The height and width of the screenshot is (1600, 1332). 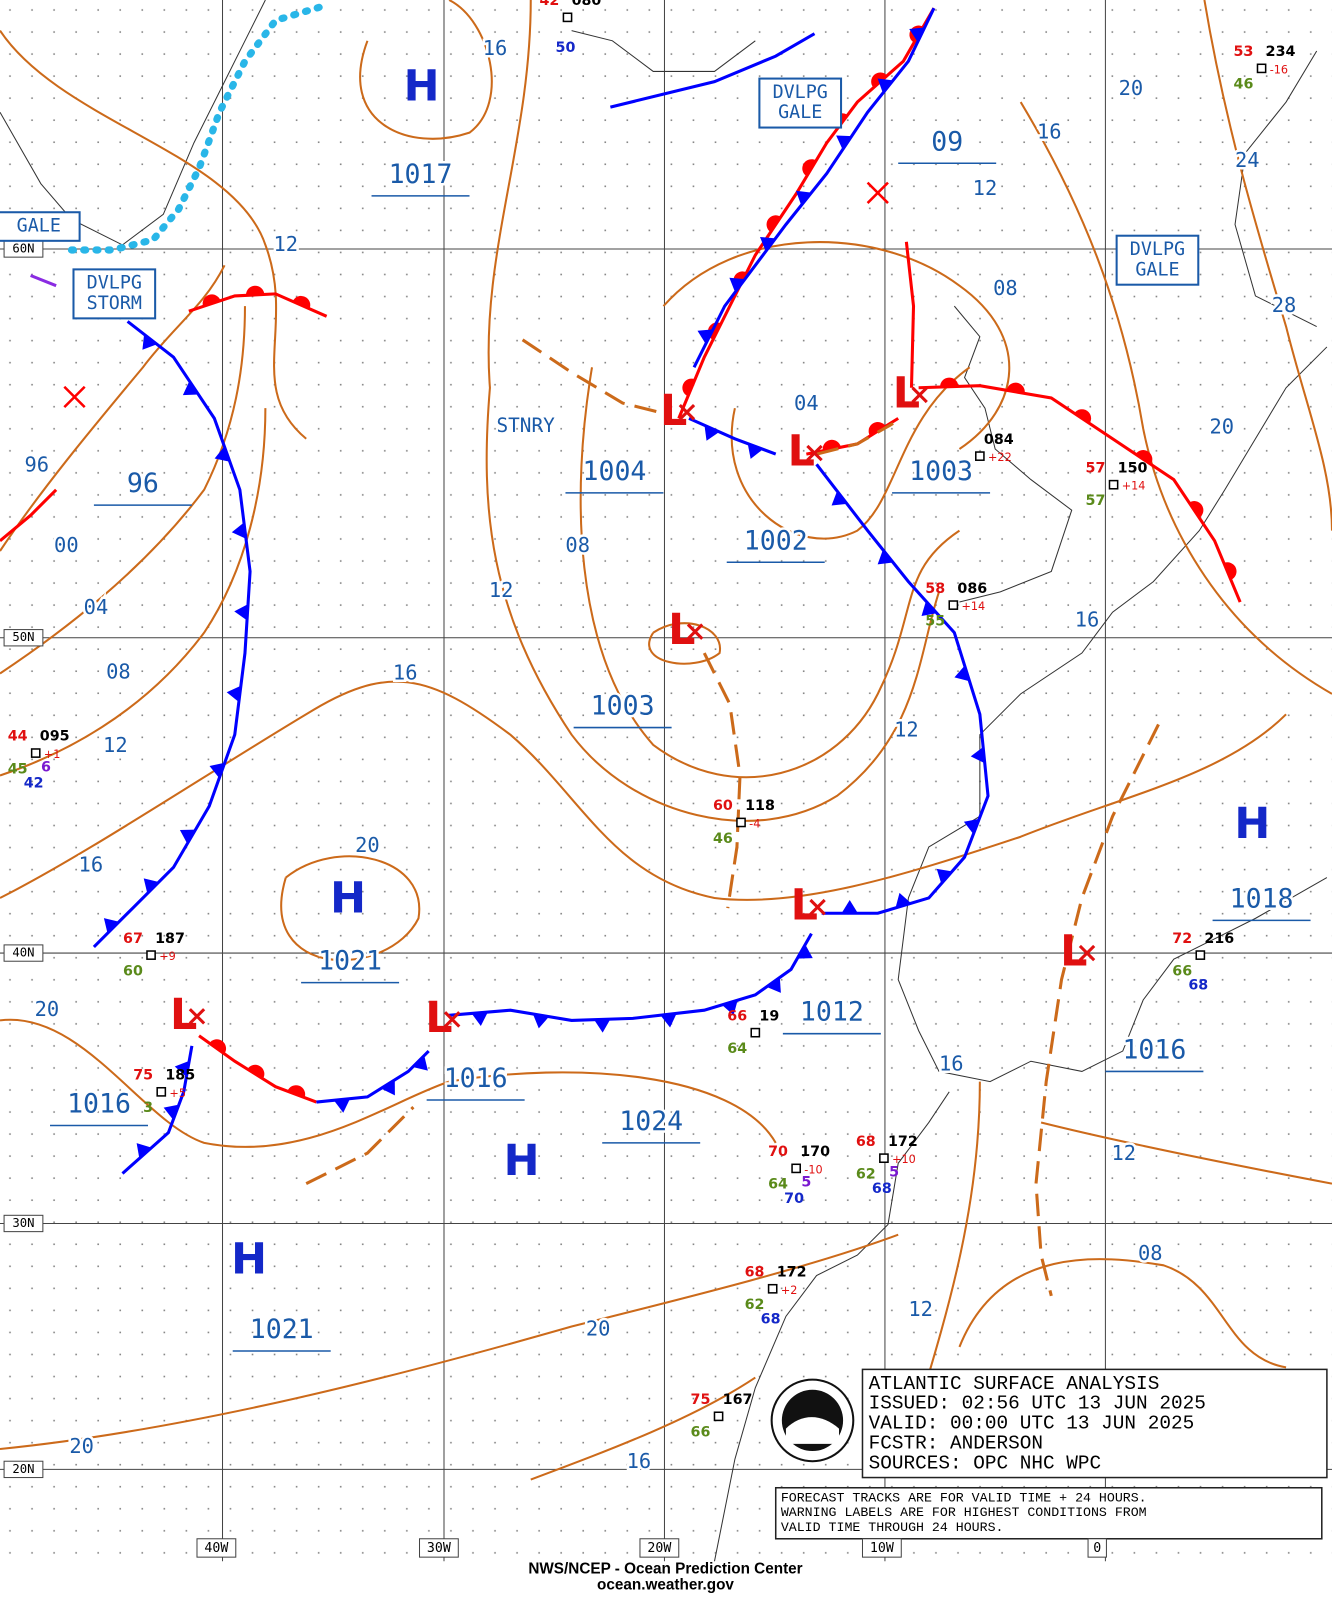 What do you see at coordinates (1157, 260) in the screenshot?
I see `warning-box` at bounding box center [1157, 260].